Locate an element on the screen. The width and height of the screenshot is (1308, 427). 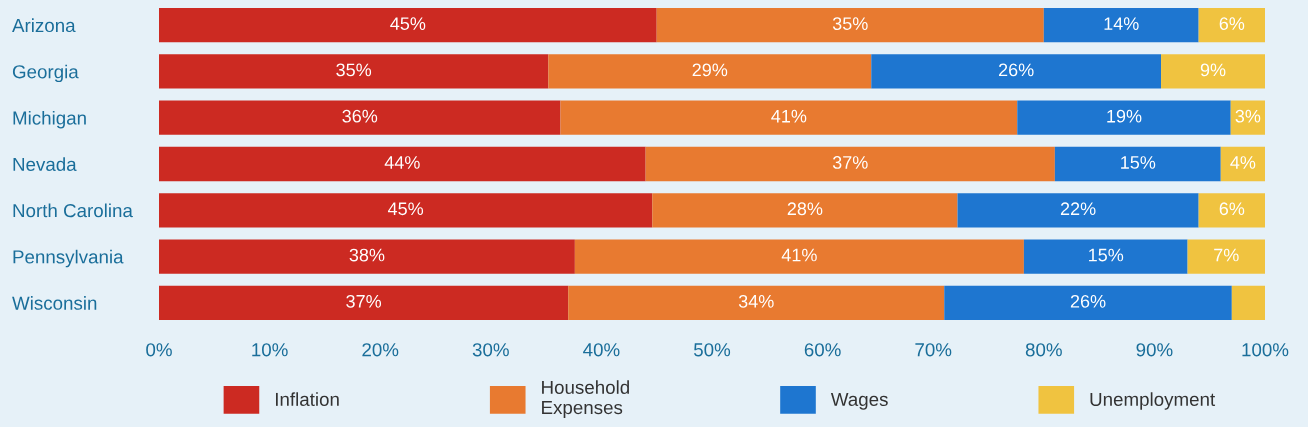
data-label: 19% is located at coordinates (1124, 116).